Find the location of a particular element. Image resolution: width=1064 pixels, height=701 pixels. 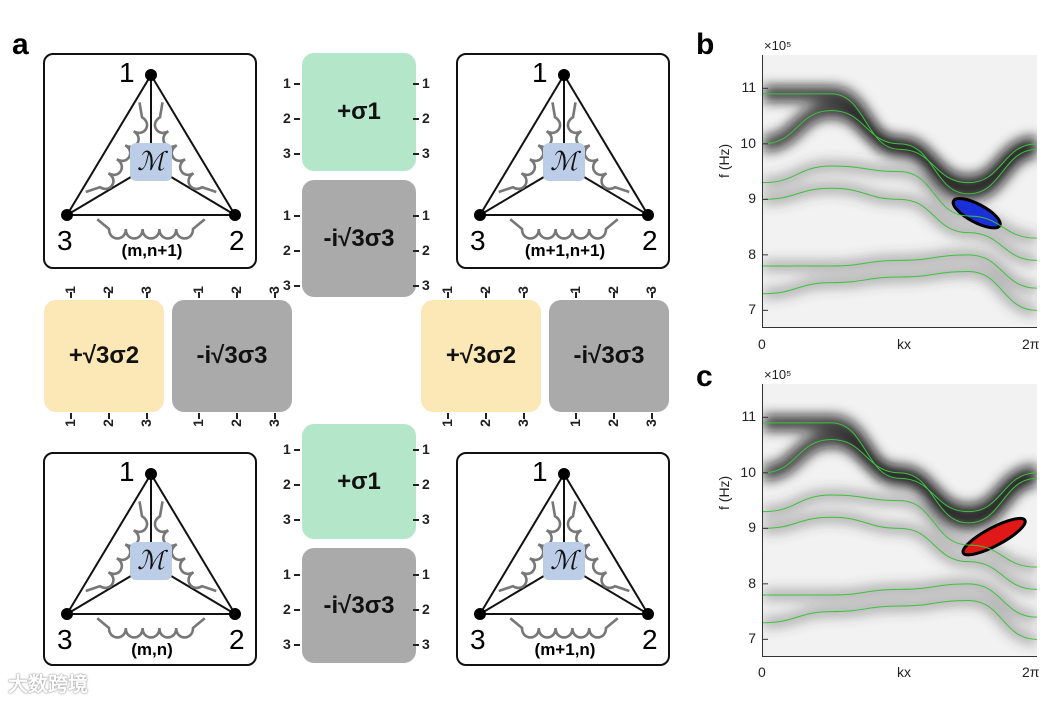

plot-b is located at coordinates (899, 191).